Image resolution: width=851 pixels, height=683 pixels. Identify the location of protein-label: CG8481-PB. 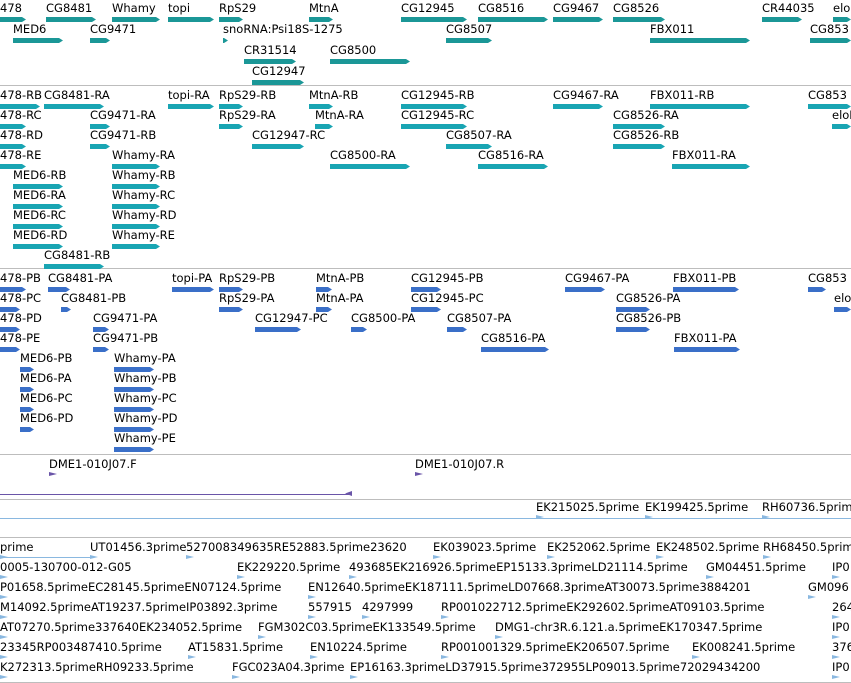
(94, 298).